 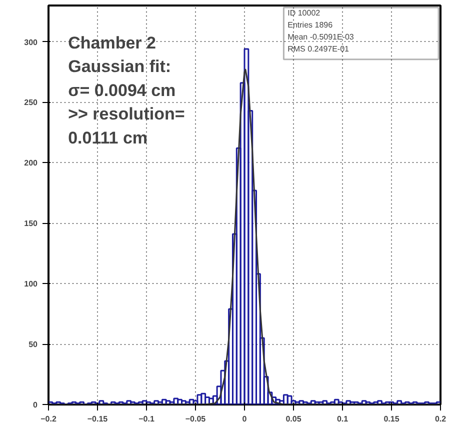 I want to click on annotation: RMS 0.2497E-01, so click(x=319, y=49).